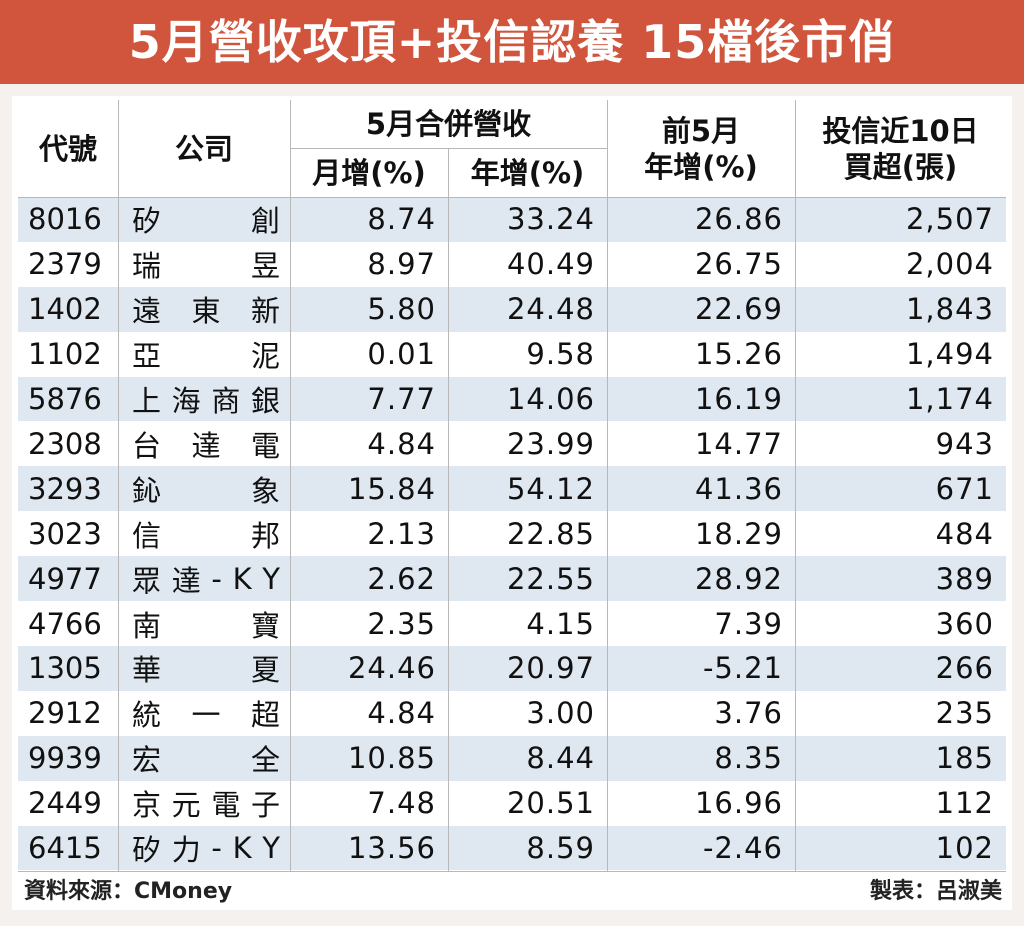 This screenshot has height=926, width=1024. I want to click on number-cell: 0.01, so click(401, 354).